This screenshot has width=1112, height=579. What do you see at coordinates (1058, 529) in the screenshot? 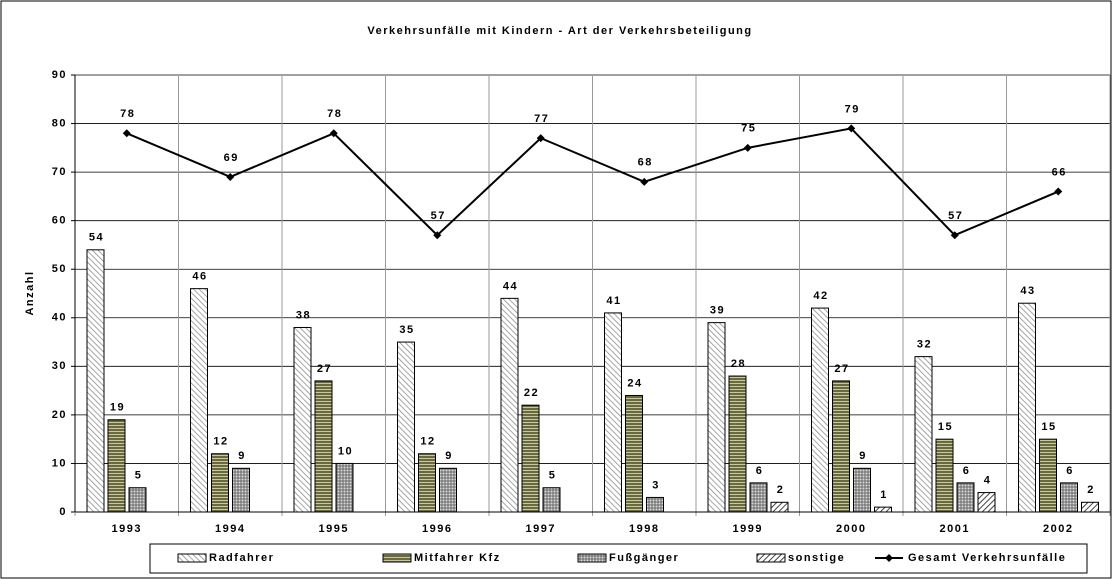
I see `x-tick-label: 2002` at bounding box center [1058, 529].